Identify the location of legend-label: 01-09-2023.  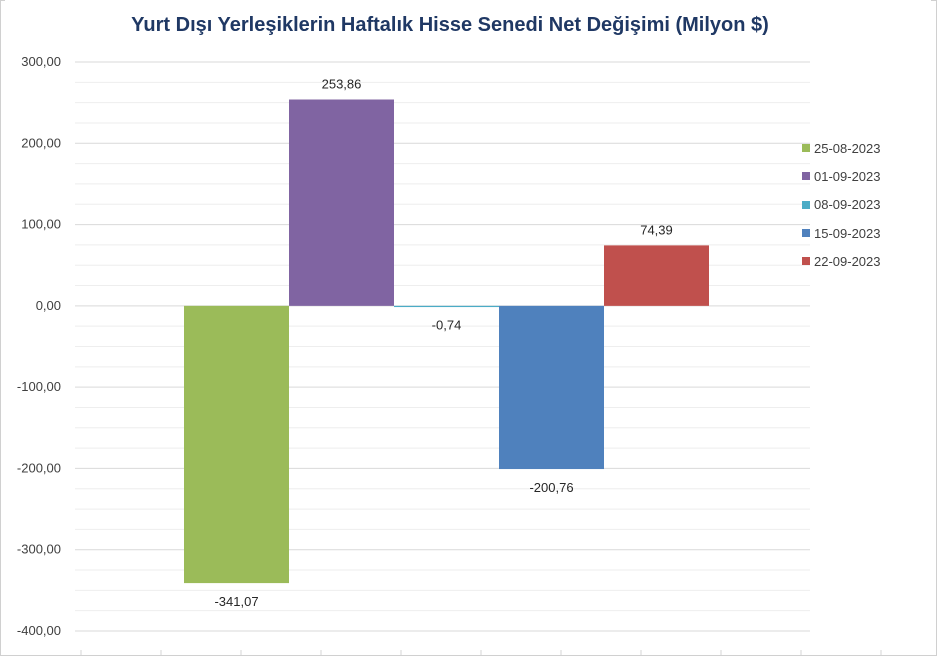
(847, 176).